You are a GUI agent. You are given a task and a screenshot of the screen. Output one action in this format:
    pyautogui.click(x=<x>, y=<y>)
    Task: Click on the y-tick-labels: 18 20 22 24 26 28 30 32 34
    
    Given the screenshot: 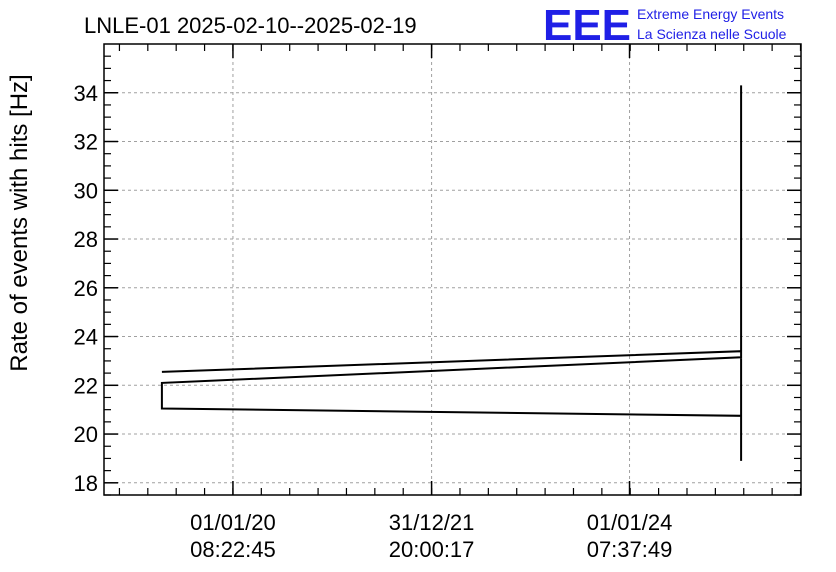 What is the action you would take?
    pyautogui.click(x=86, y=288)
    